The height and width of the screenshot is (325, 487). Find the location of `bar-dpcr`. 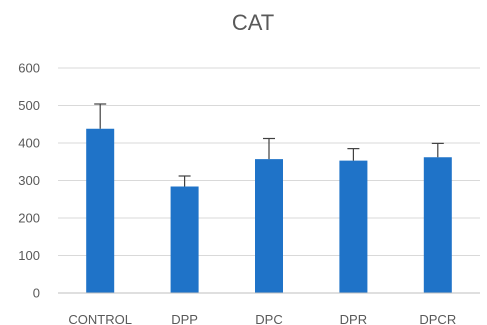

bar-dpcr is located at coordinates (437, 225).